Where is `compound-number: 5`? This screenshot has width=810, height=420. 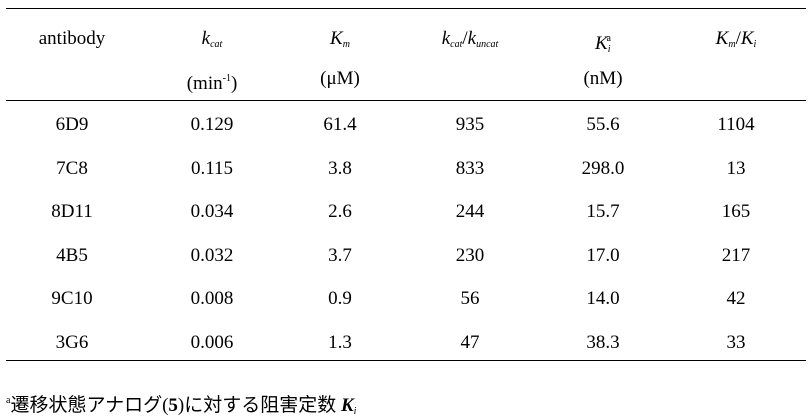 compound-number: 5 is located at coordinates (173, 405).